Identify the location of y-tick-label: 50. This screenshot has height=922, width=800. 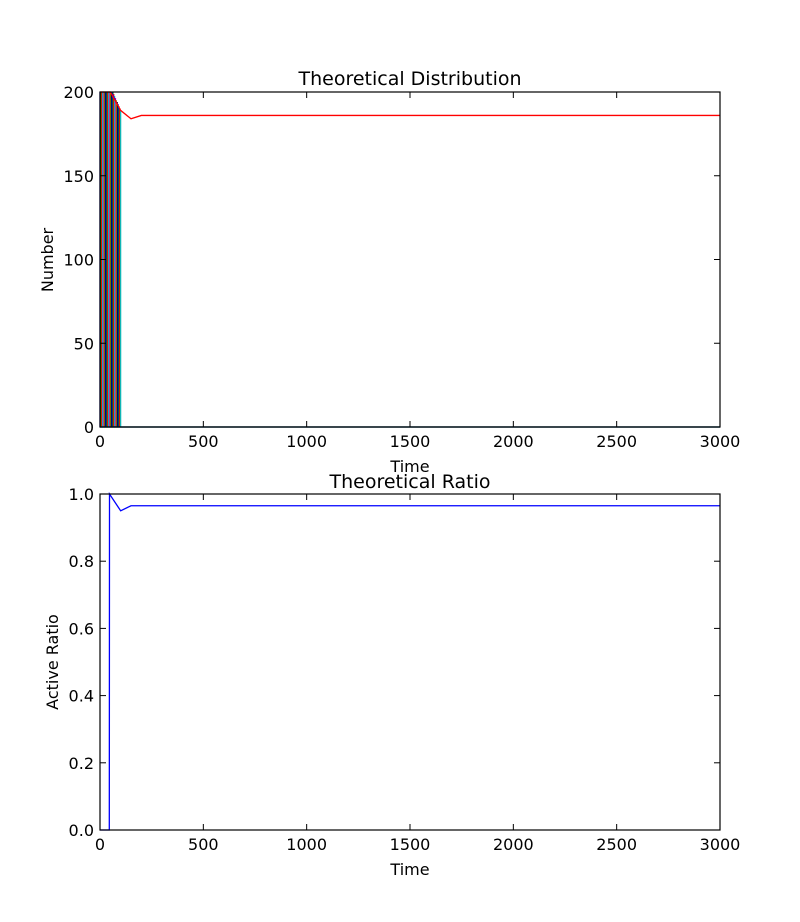
(84, 343).